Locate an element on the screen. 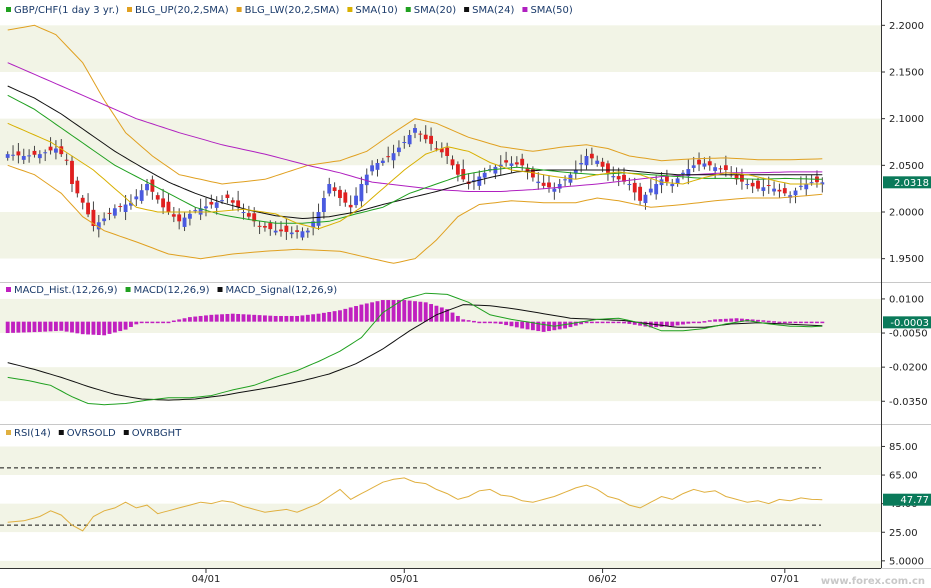 The height and width of the screenshot is (588, 931). legend-label: SMA(50) is located at coordinates (551, 10).